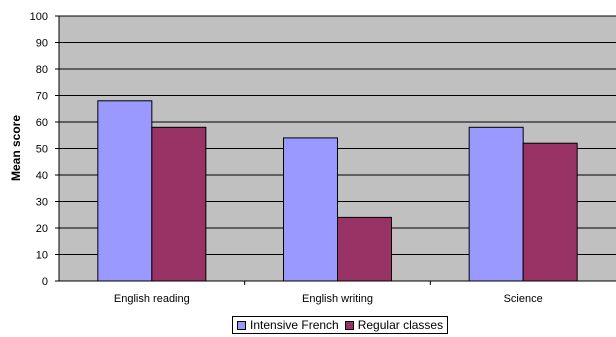 This screenshot has width=616, height=337. What do you see at coordinates (42, 44) in the screenshot?
I see `y-tick-label: 90` at bounding box center [42, 44].